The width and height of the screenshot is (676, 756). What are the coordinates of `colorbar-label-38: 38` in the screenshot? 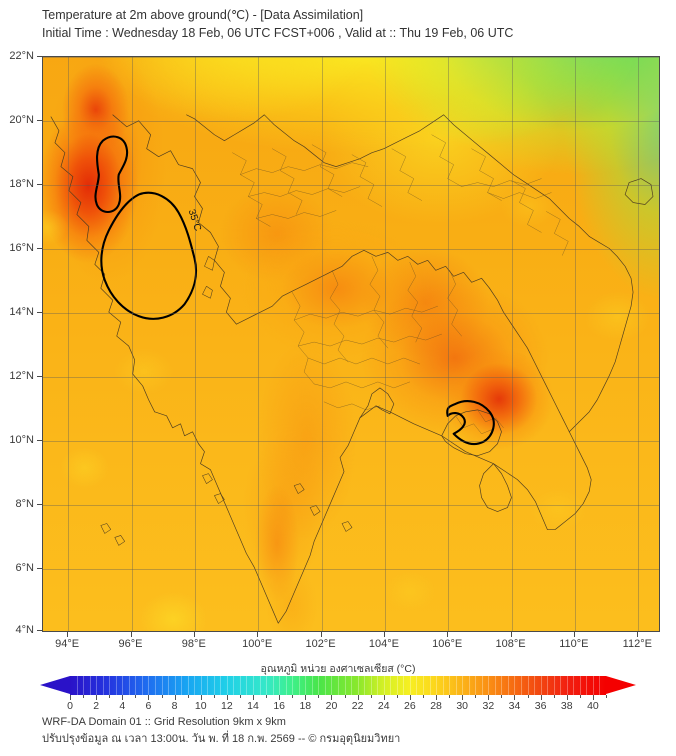 It's located at (566, 706).